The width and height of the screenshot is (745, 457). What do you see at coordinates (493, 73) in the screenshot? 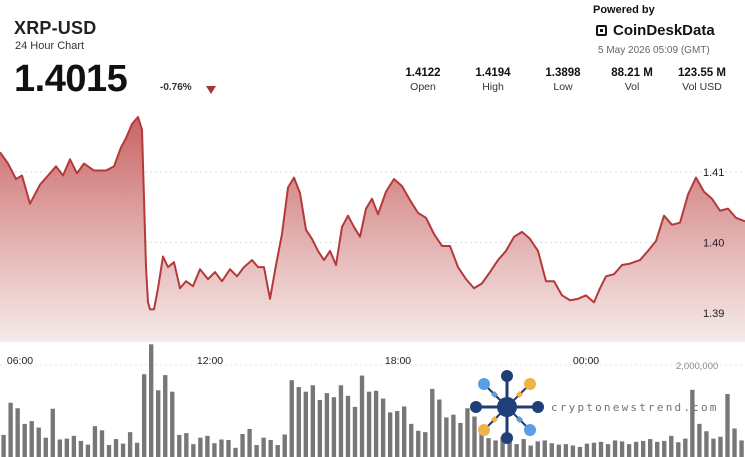
I see `stat-value: 1.4194` at bounding box center [493, 73].